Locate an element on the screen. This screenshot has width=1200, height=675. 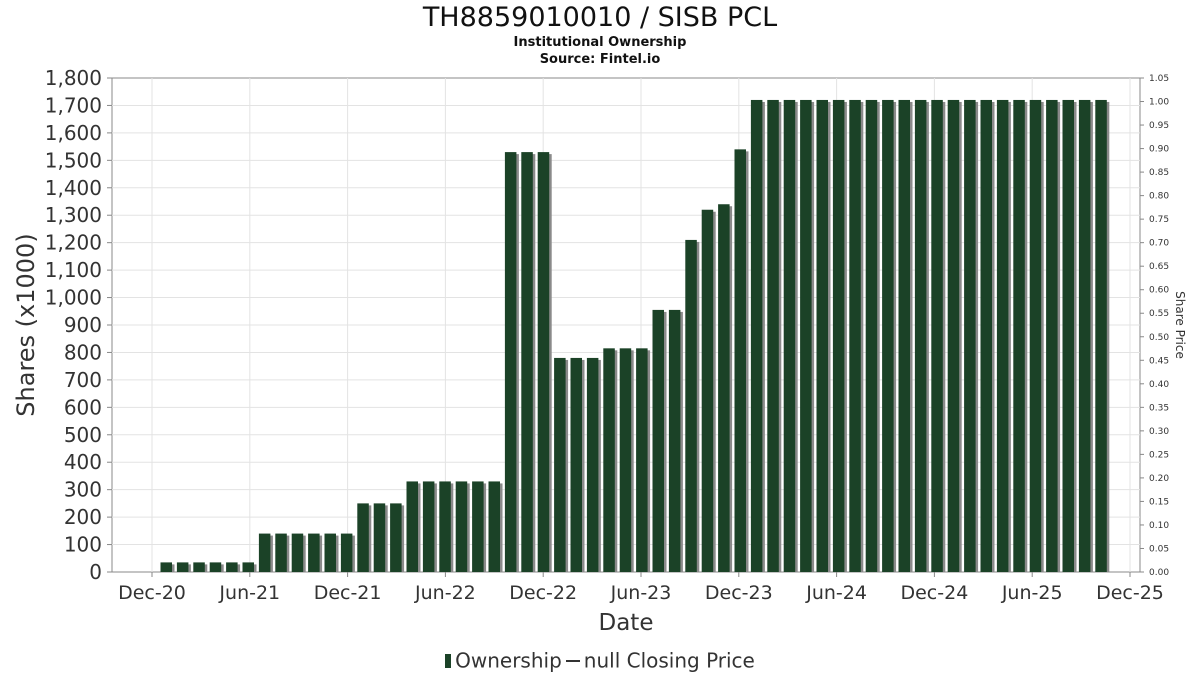
y2-tick-label: 0.60 is located at coordinates (1159, 291).